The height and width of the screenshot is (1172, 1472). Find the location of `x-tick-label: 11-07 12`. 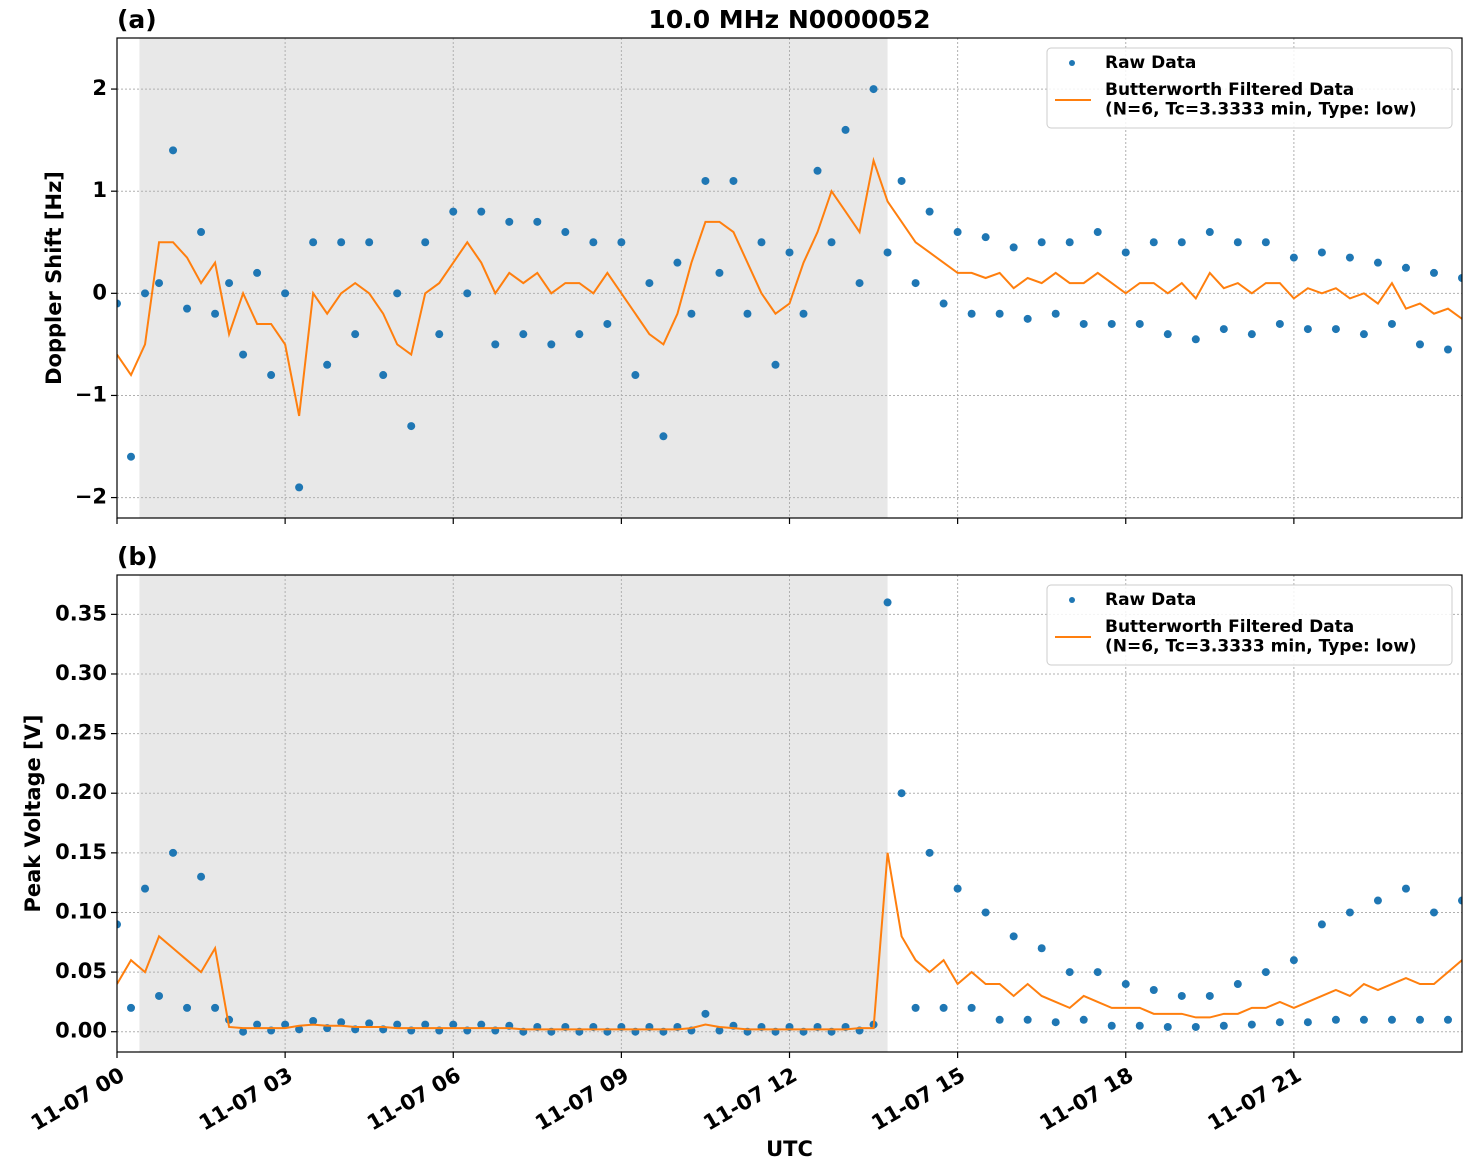

x-tick-label: 11-07 12 is located at coordinates (750, 1099).